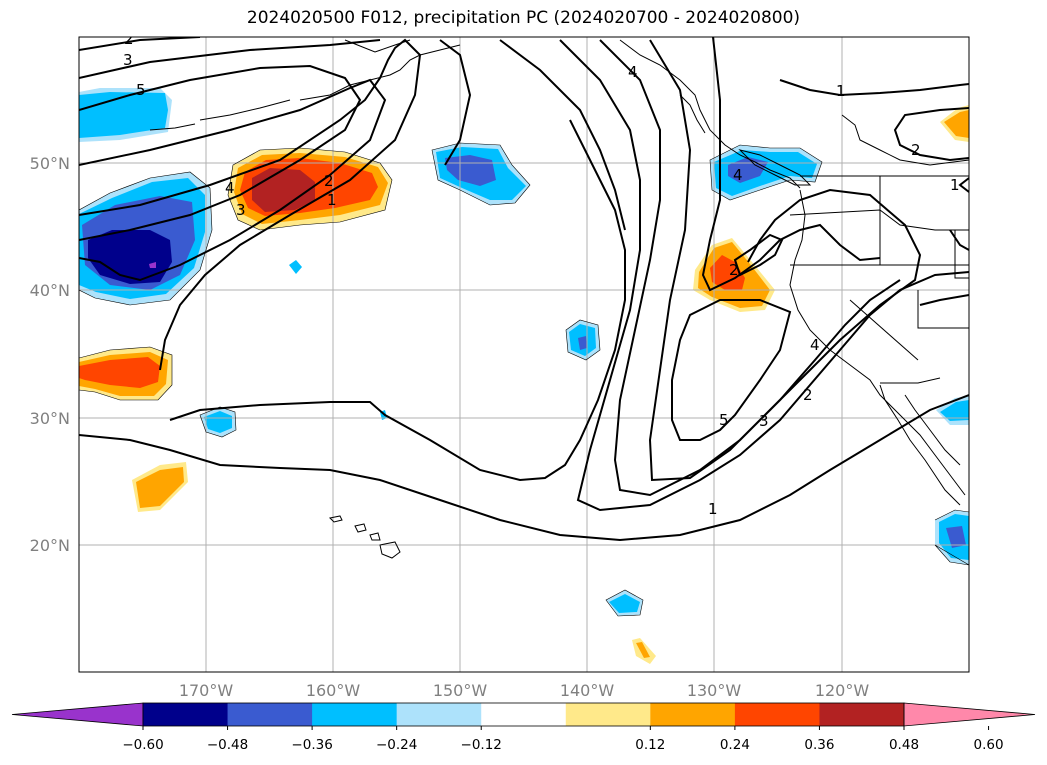  What do you see at coordinates (714, 690) in the screenshot?
I see `lon-label: 130°W` at bounding box center [714, 690].